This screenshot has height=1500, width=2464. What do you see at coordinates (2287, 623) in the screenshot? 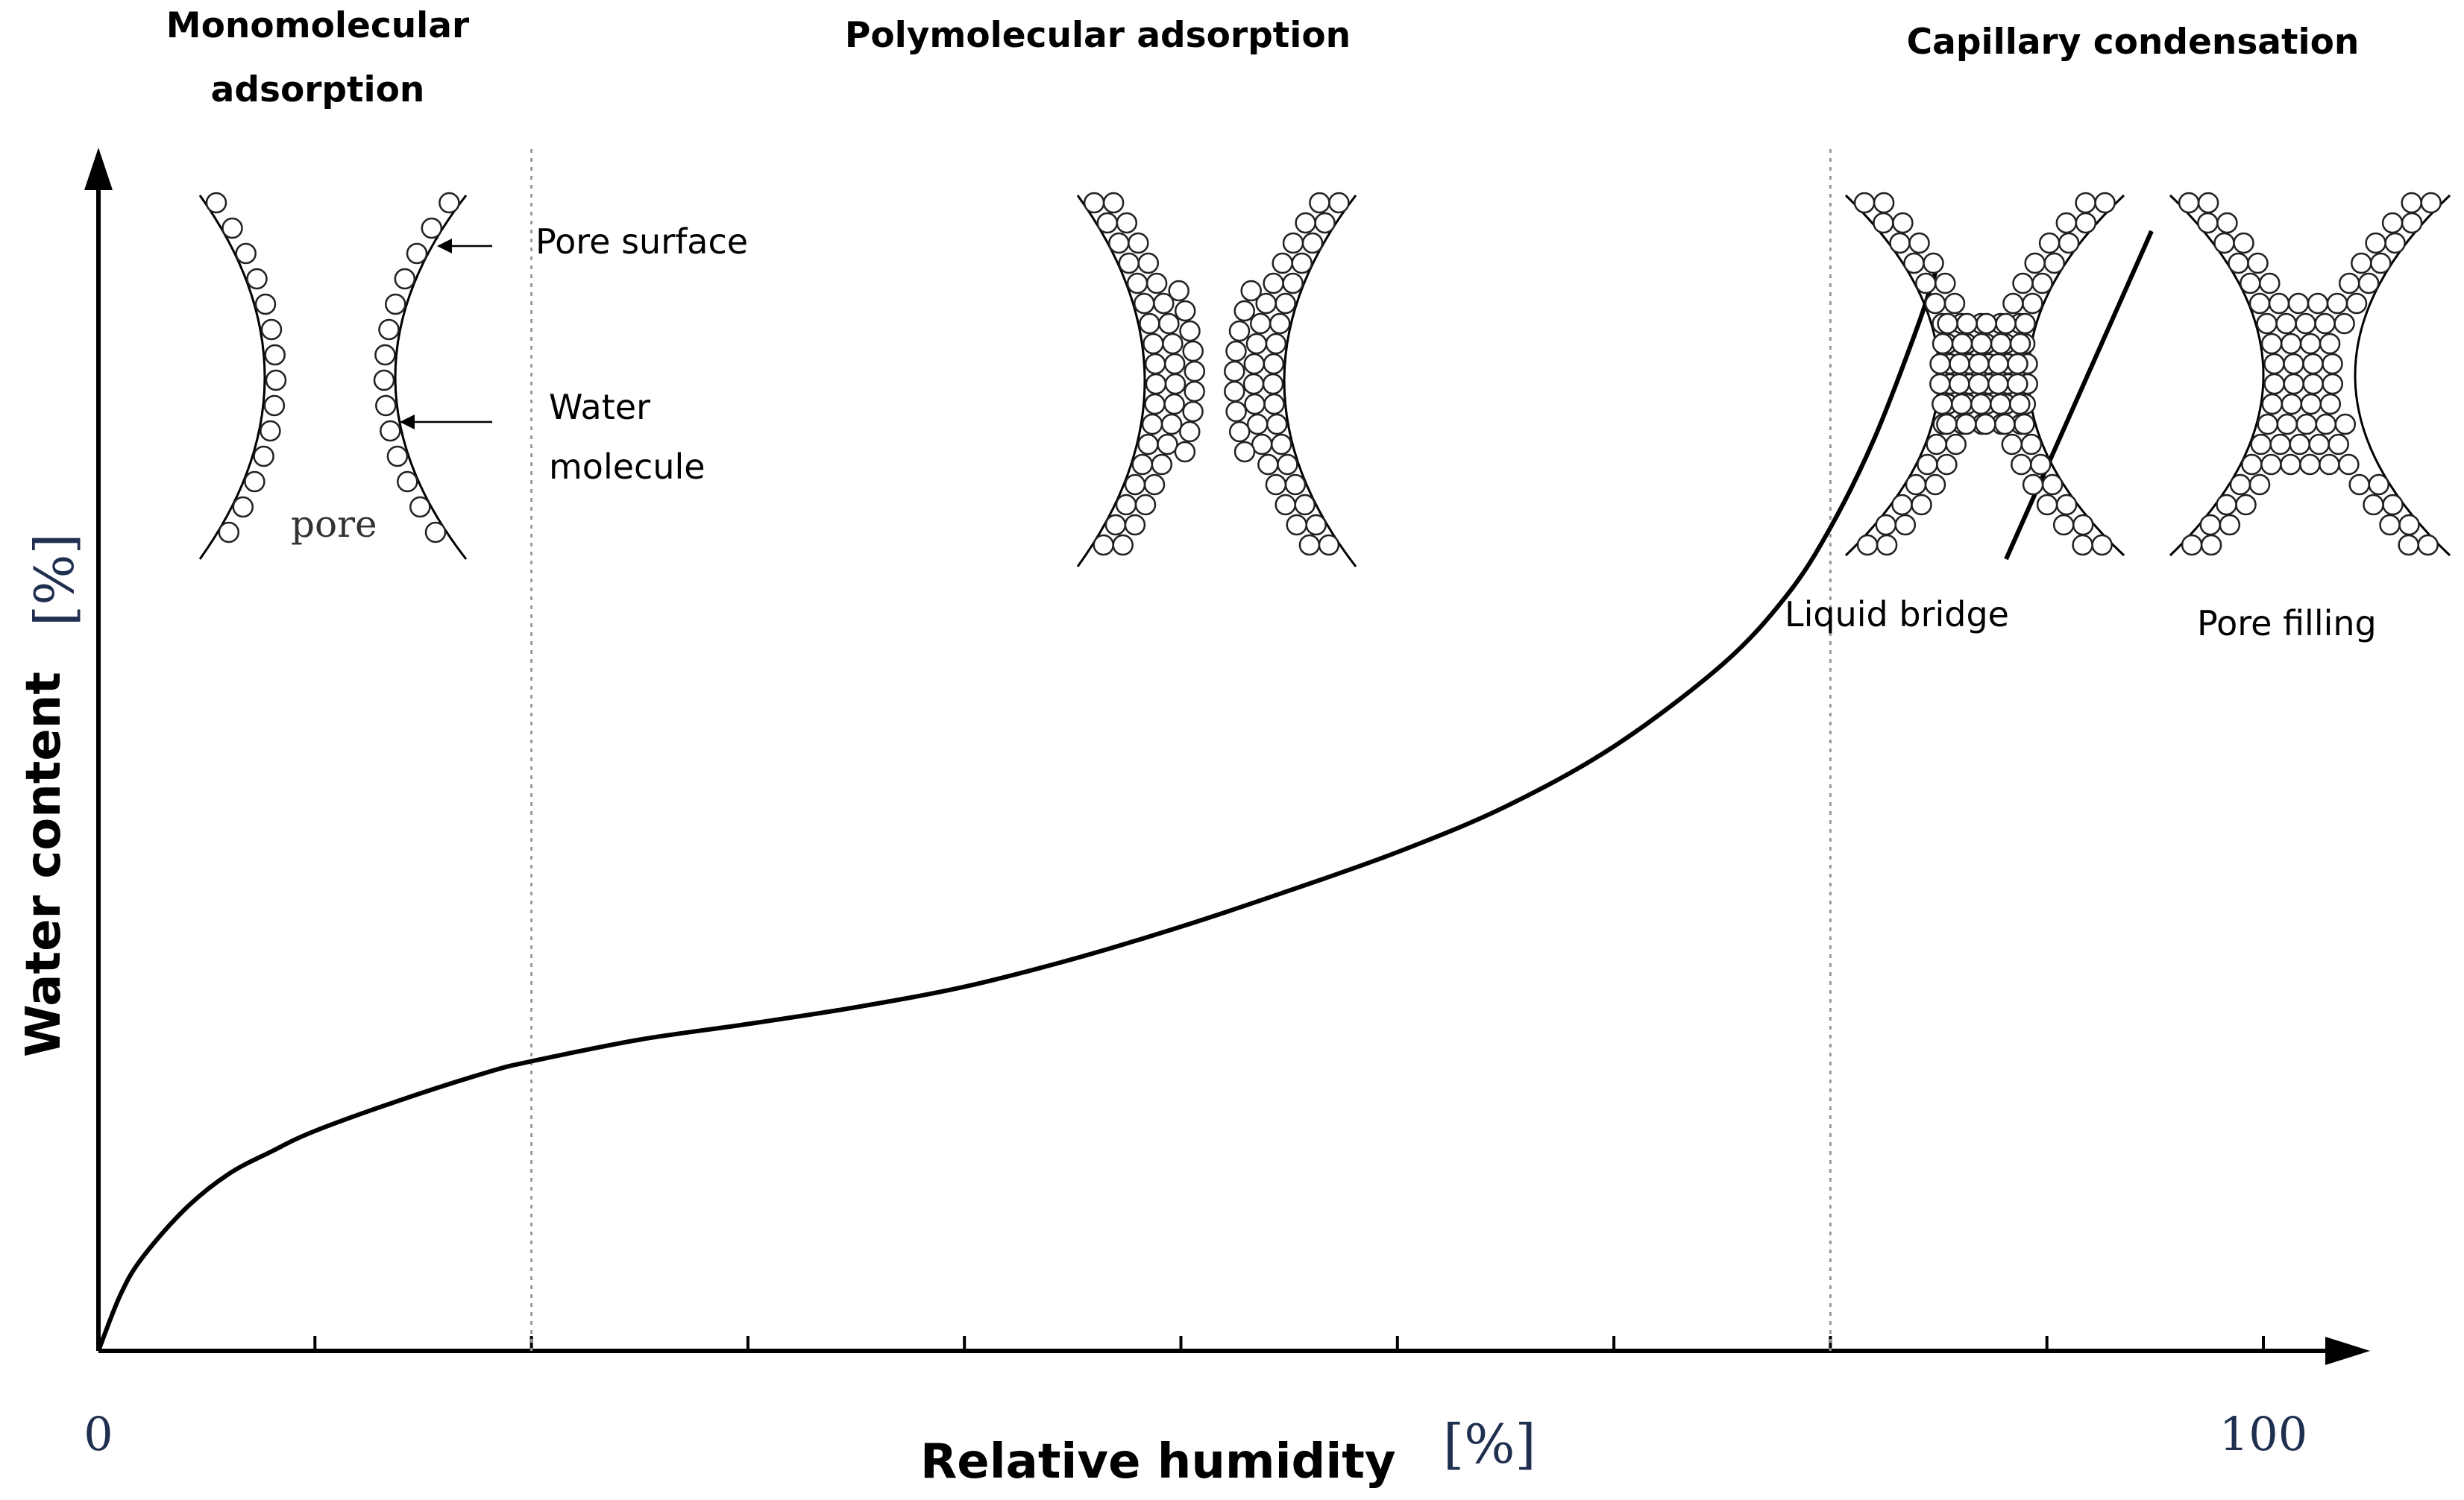
I see `annotation-pore-filling: Pore filling` at bounding box center [2287, 623].